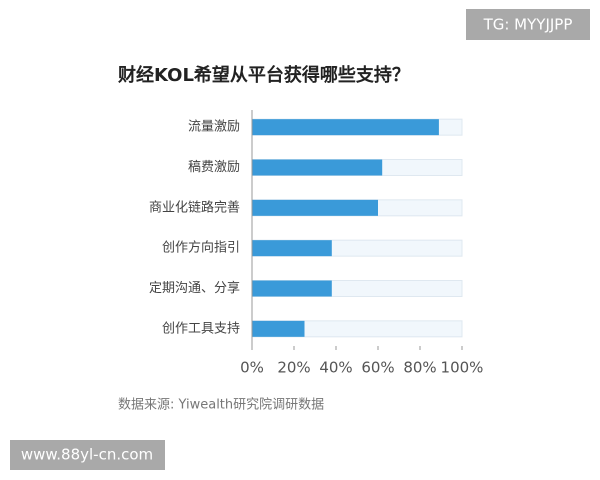 The height and width of the screenshot is (480, 600). What do you see at coordinates (293, 368) in the screenshot?
I see `x-tick-label: 20%` at bounding box center [293, 368].